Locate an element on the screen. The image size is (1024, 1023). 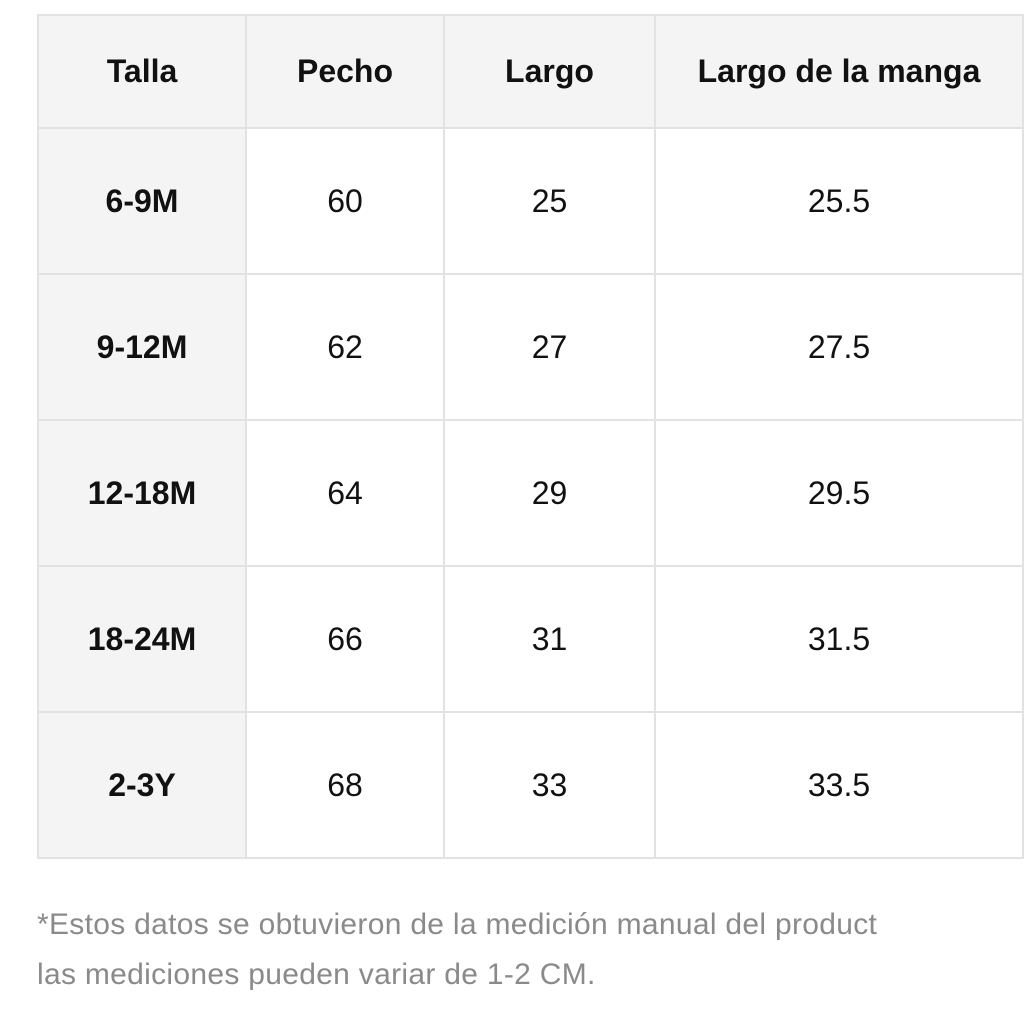
table-row: 12-18M 64 29 29.5 is located at coordinates (530, 493).